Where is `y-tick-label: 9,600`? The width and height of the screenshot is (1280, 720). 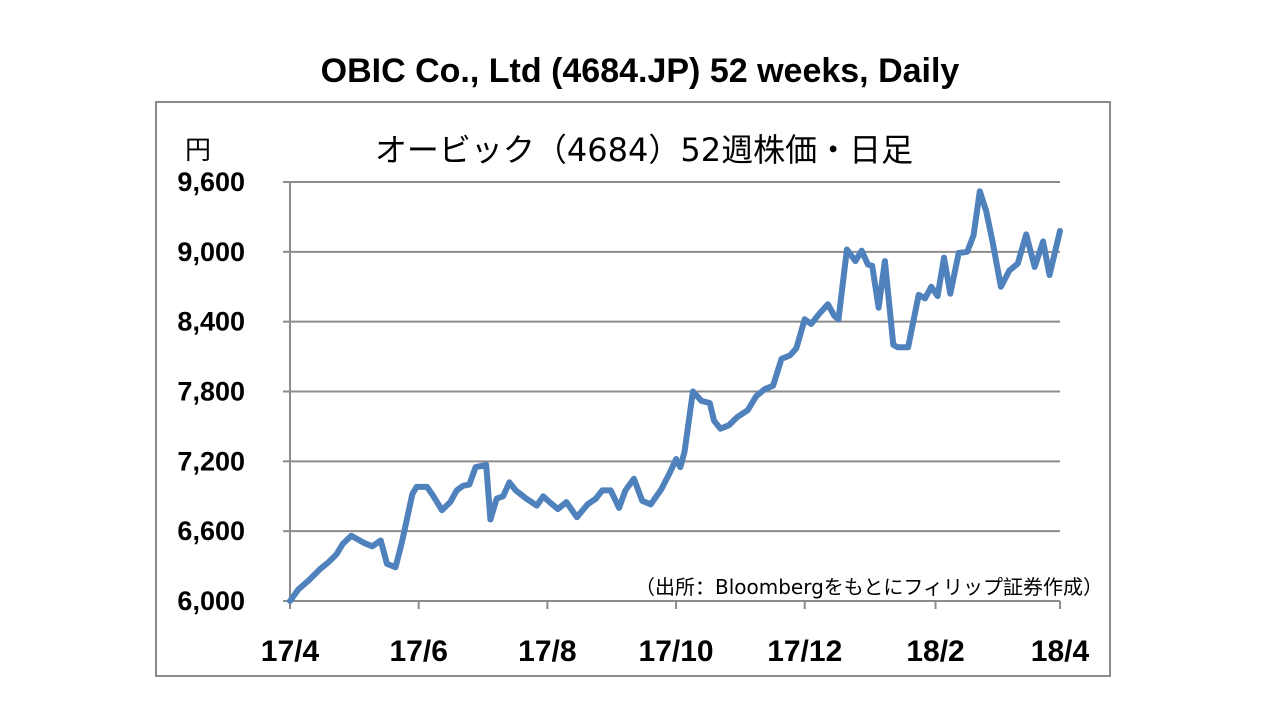 y-tick-label: 9,600 is located at coordinates (211, 182).